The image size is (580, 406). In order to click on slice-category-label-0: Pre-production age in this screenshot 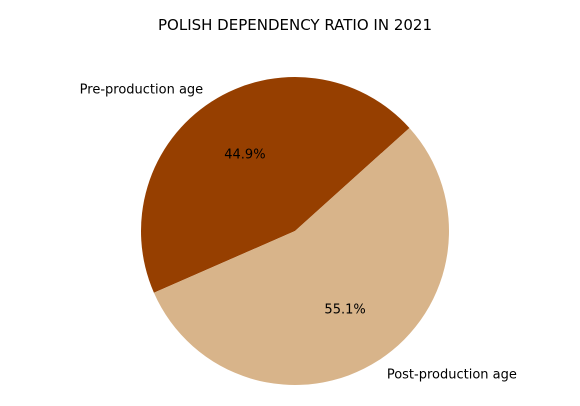, I will do `click(142, 90)`.